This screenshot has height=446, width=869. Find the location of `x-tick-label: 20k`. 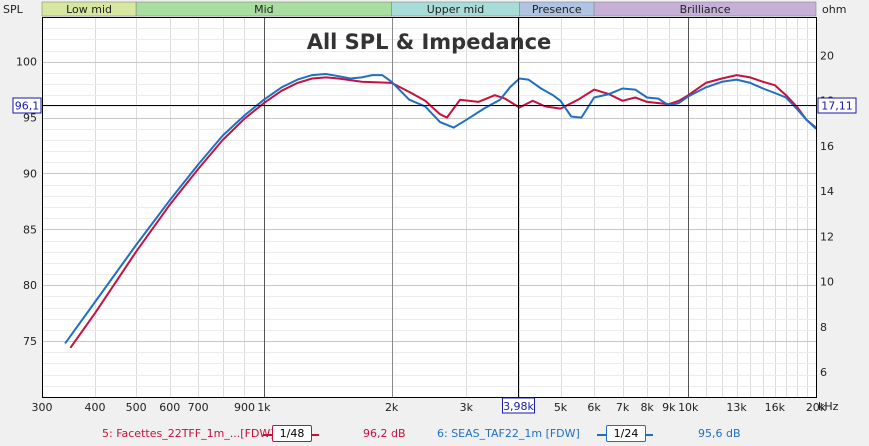

x-tick-label: 20k is located at coordinates (816, 407).